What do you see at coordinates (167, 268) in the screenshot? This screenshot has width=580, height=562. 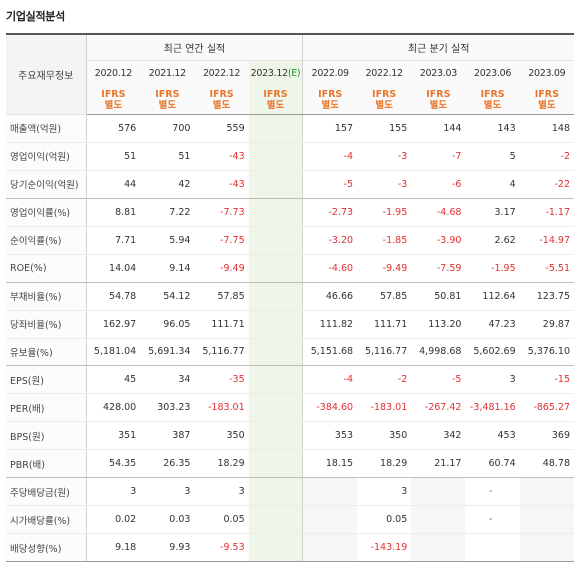 I see `table-cell: 9.14` at bounding box center [167, 268].